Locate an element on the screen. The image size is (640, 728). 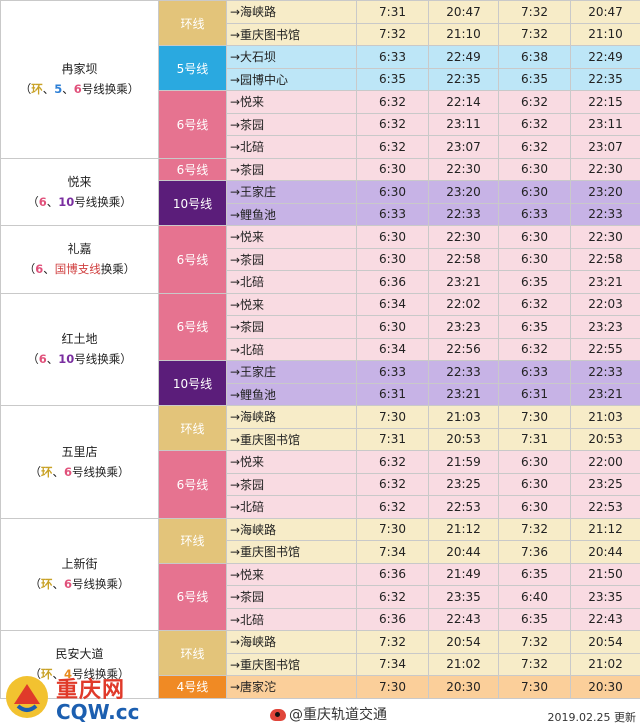
weekday-last-train: 23:21 is located at coordinates (463, 394).